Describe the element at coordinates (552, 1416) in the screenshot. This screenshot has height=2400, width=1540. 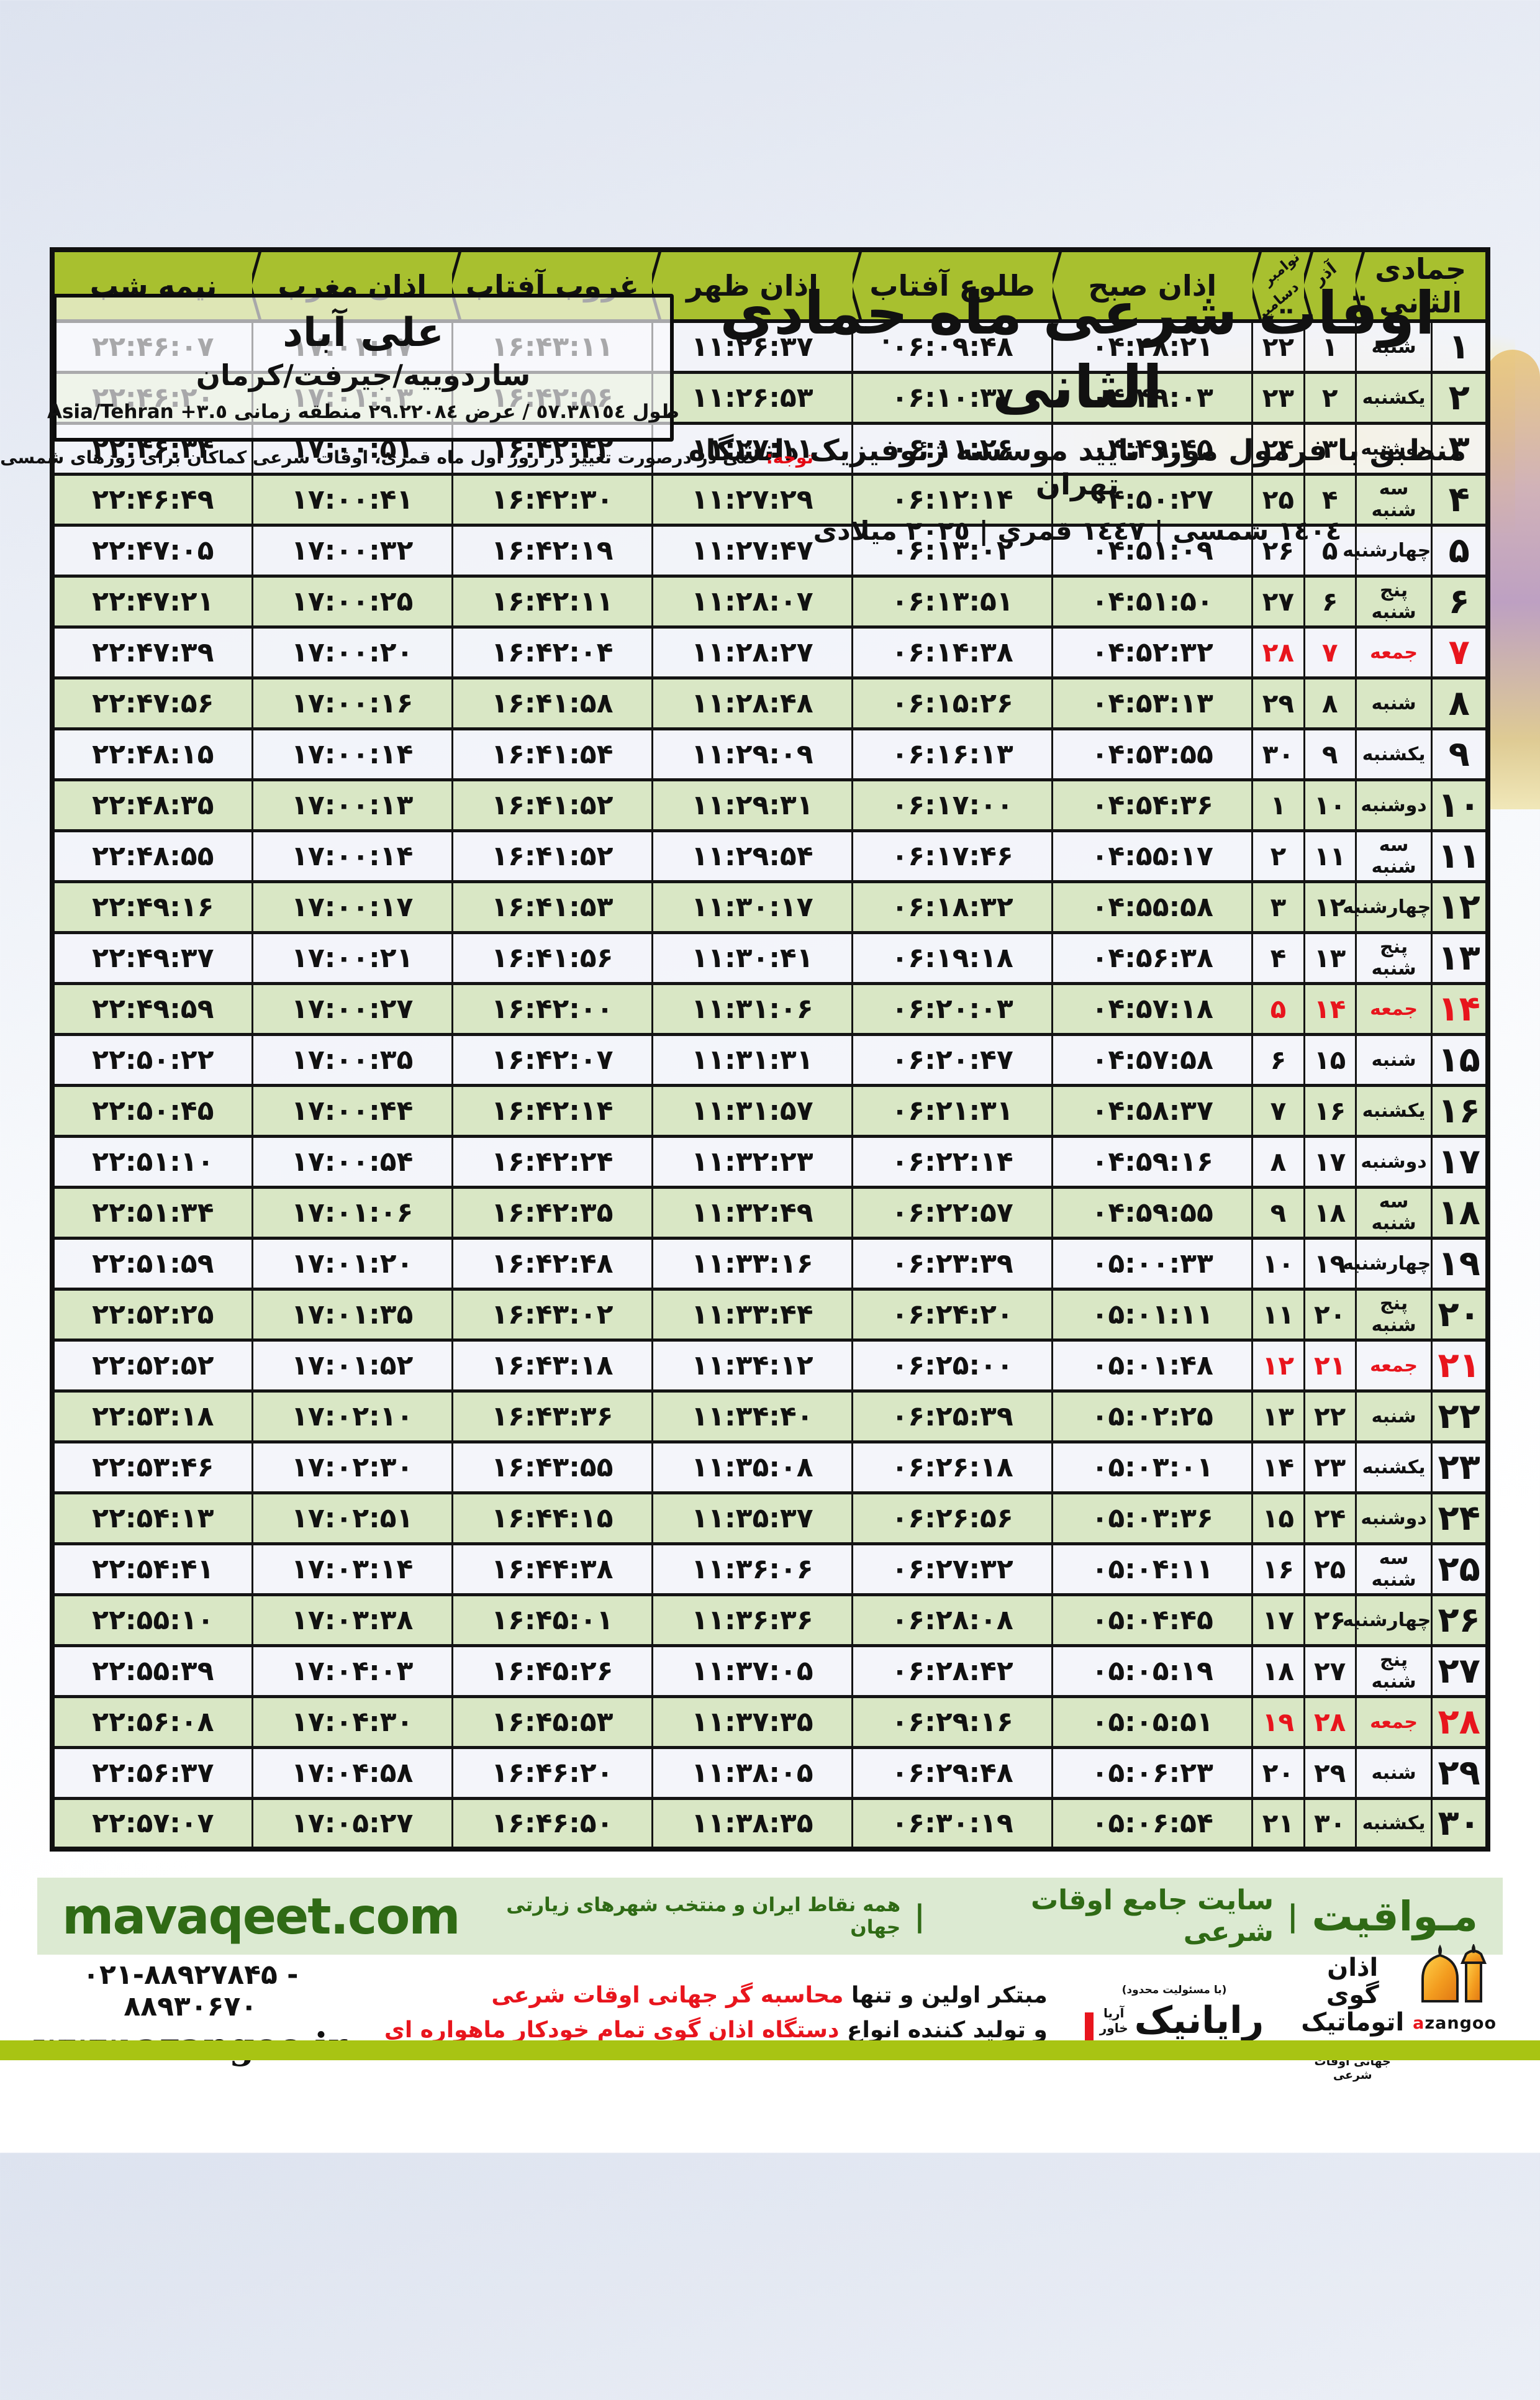
I see `sunset-cell: ۱۶:۴۳:۳۶` at that location.